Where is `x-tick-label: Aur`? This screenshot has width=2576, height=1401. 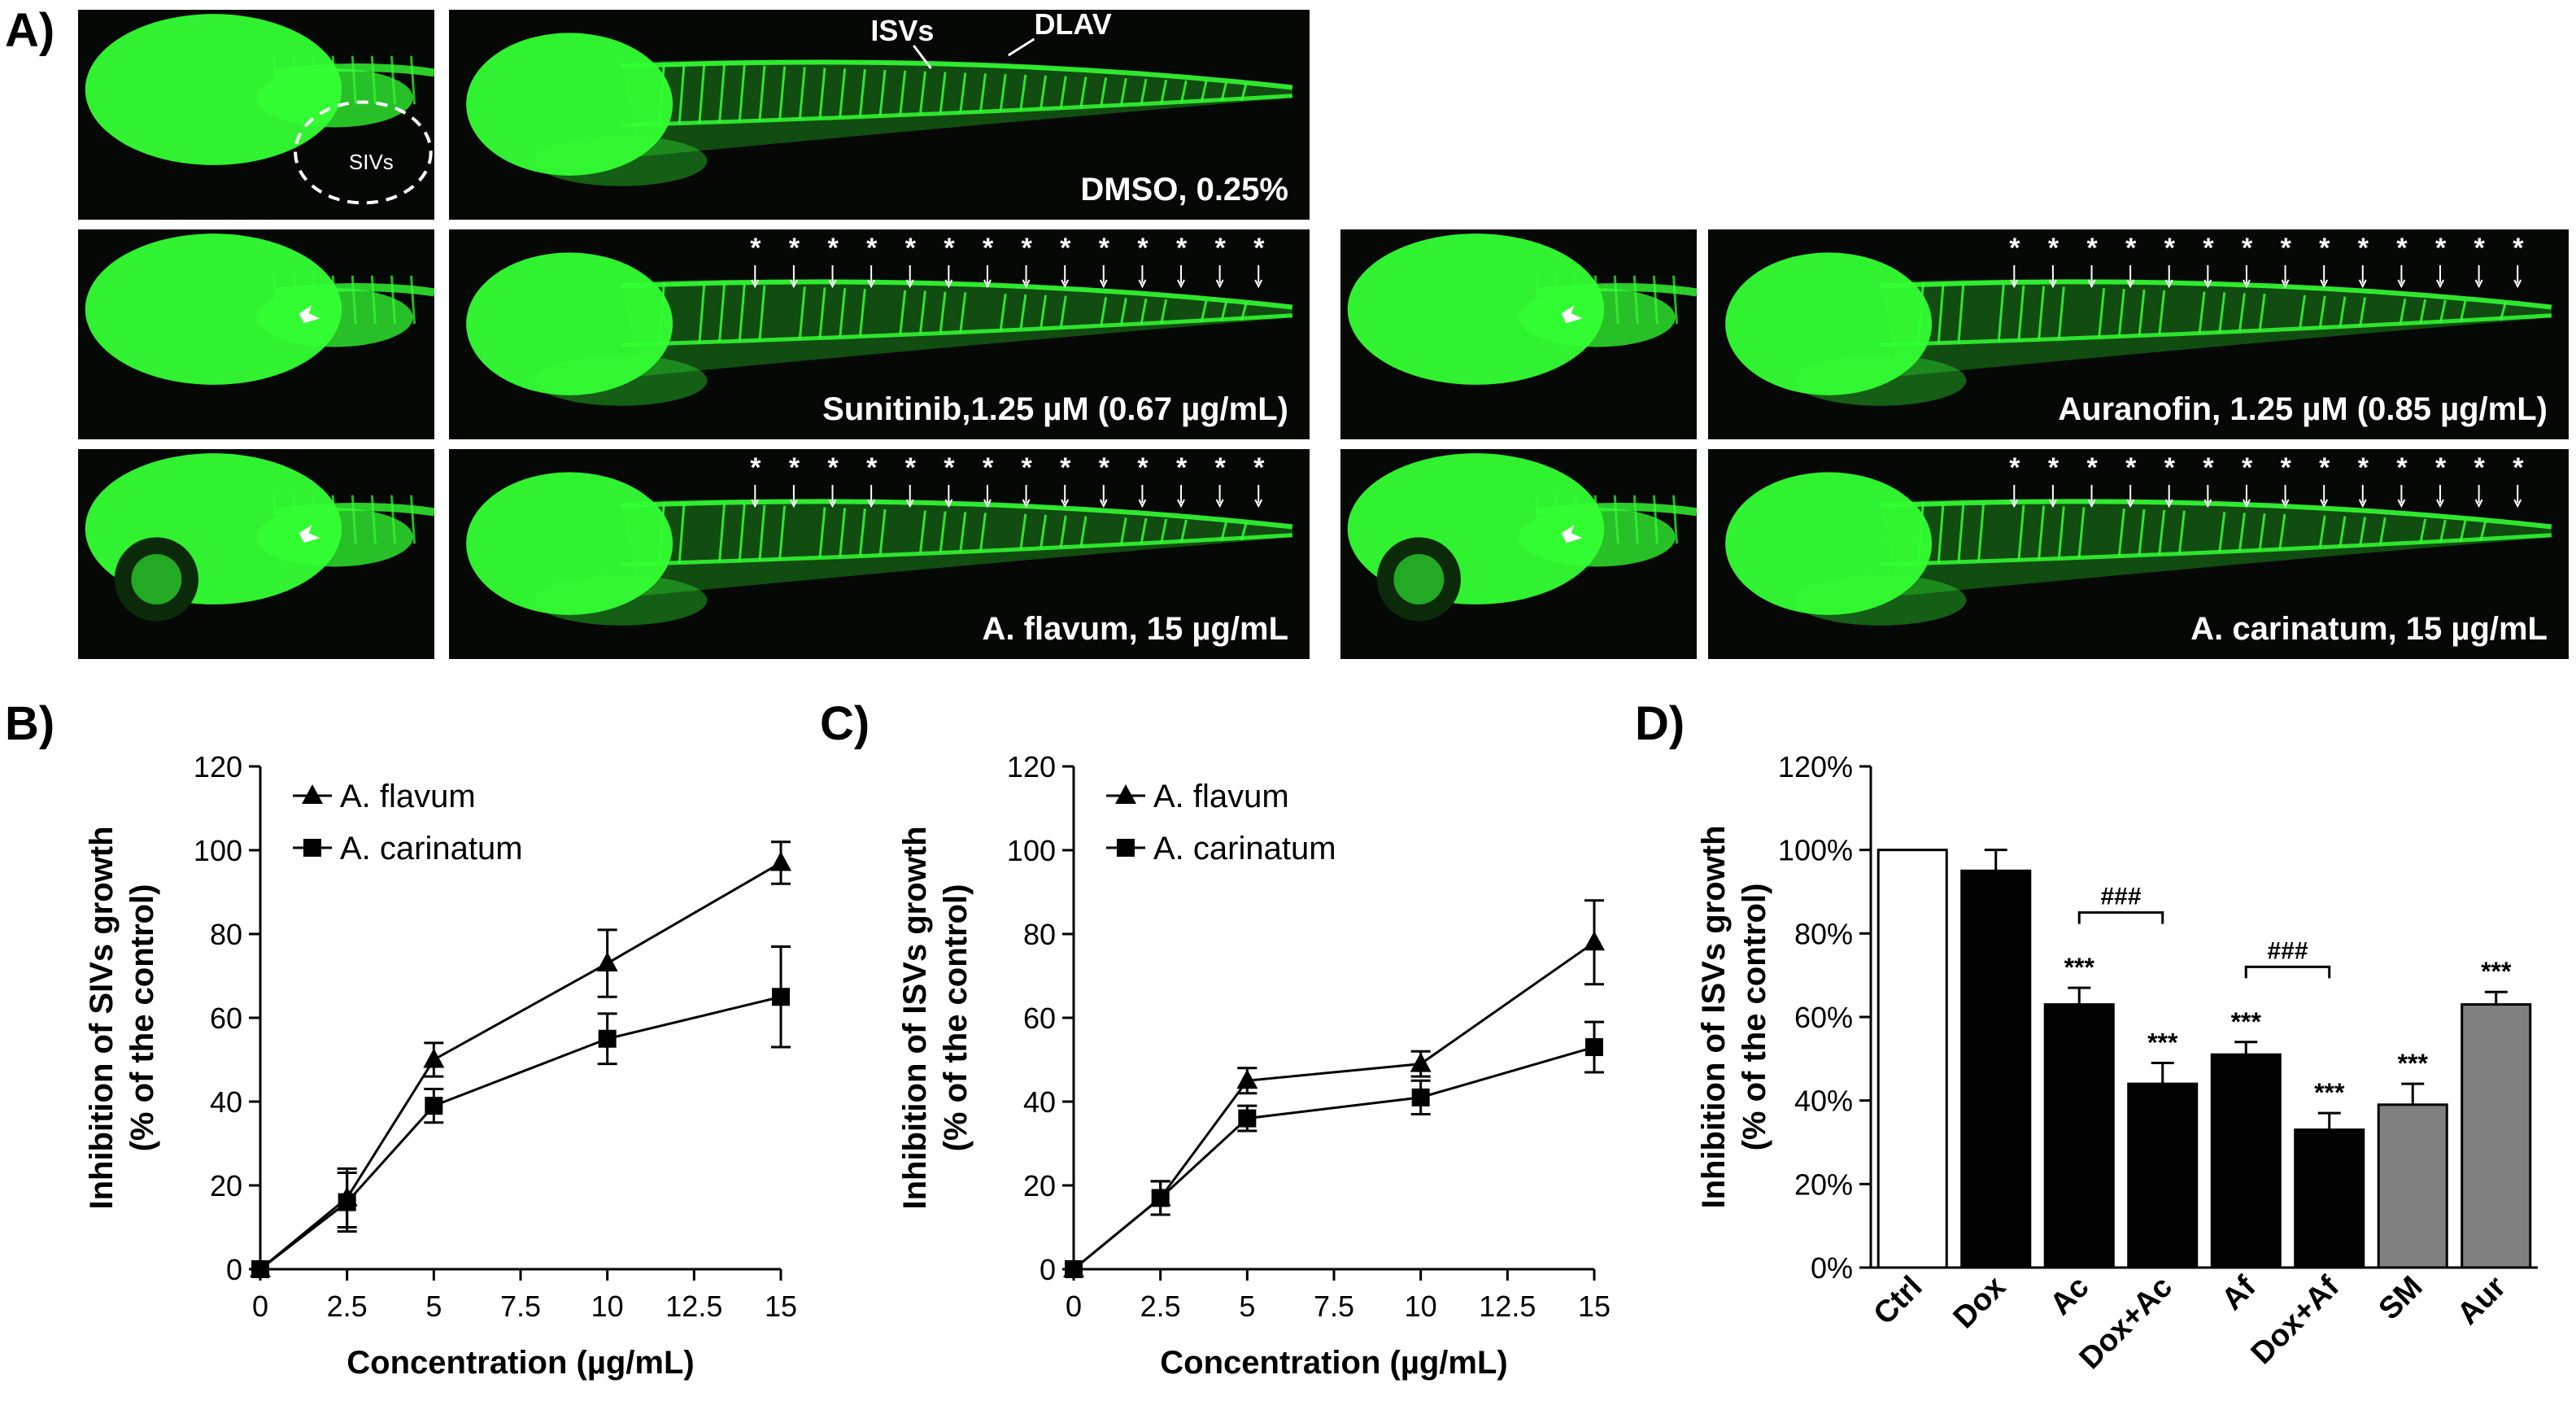 x-tick-label: Aur is located at coordinates (2482, 1301).